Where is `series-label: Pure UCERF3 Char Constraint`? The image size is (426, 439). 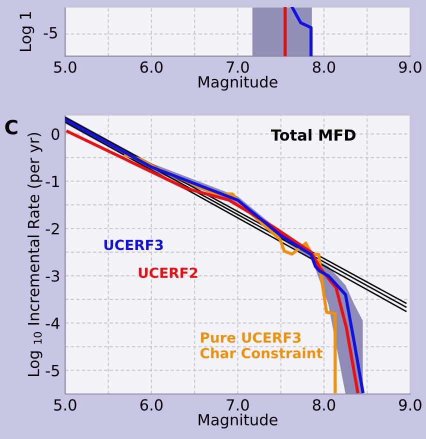
series-label: Pure UCERF3 Char Constraint is located at coordinates (261, 345).